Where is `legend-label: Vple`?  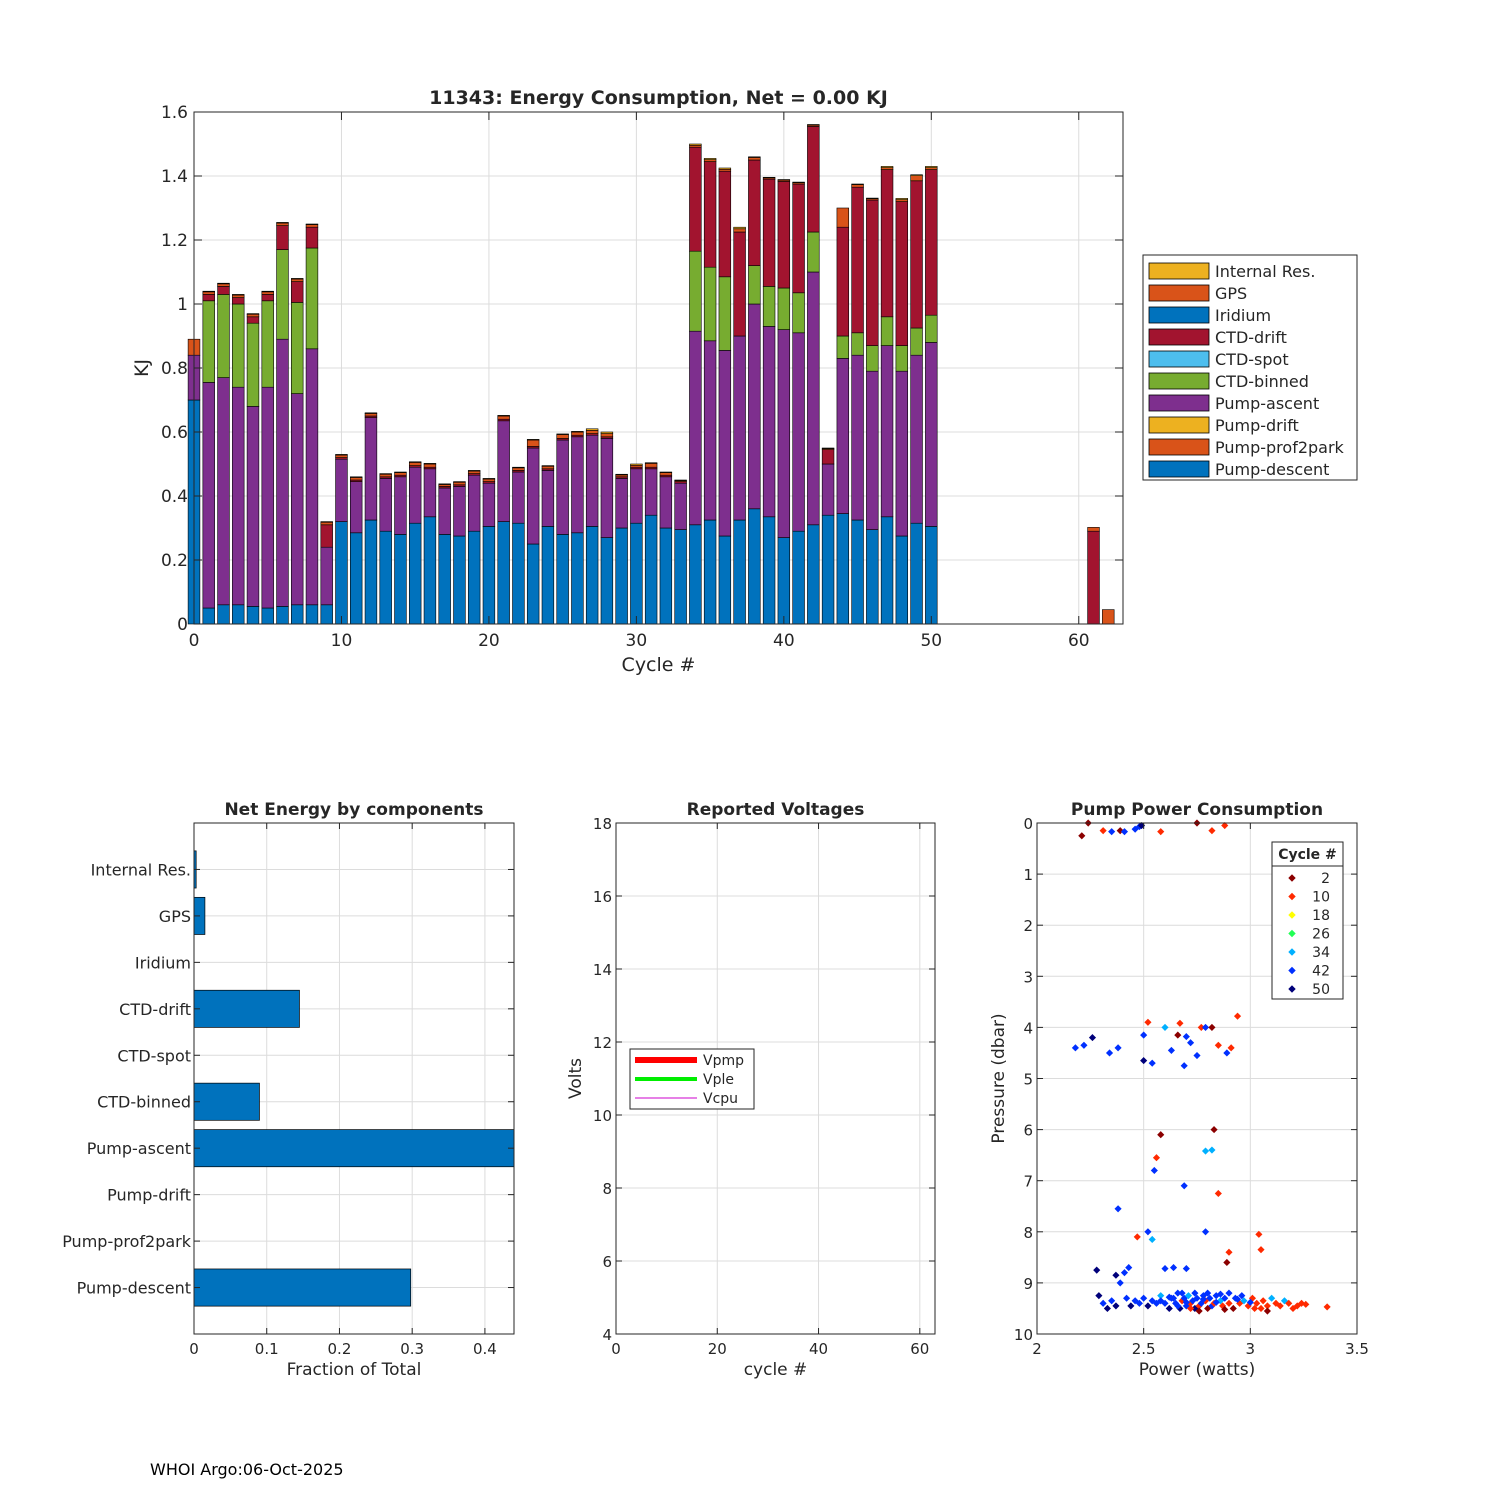 legend-label: Vple is located at coordinates (718, 1080).